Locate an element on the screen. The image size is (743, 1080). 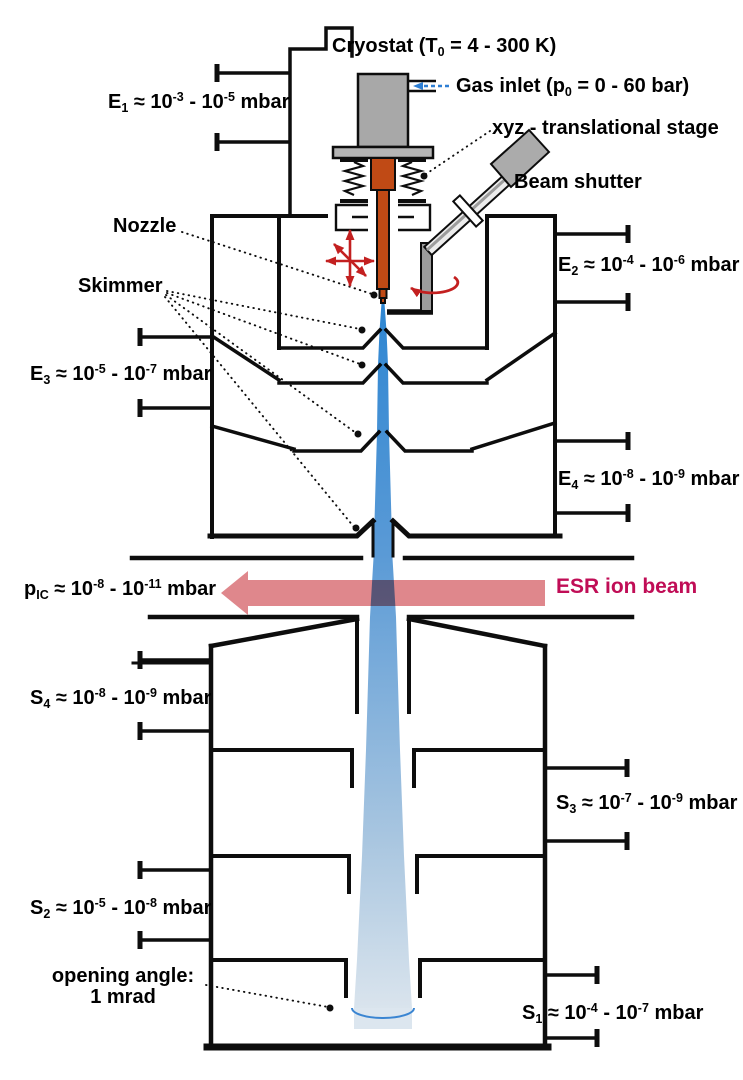
e1-outer-wall-left is located at coordinates (321, 121).